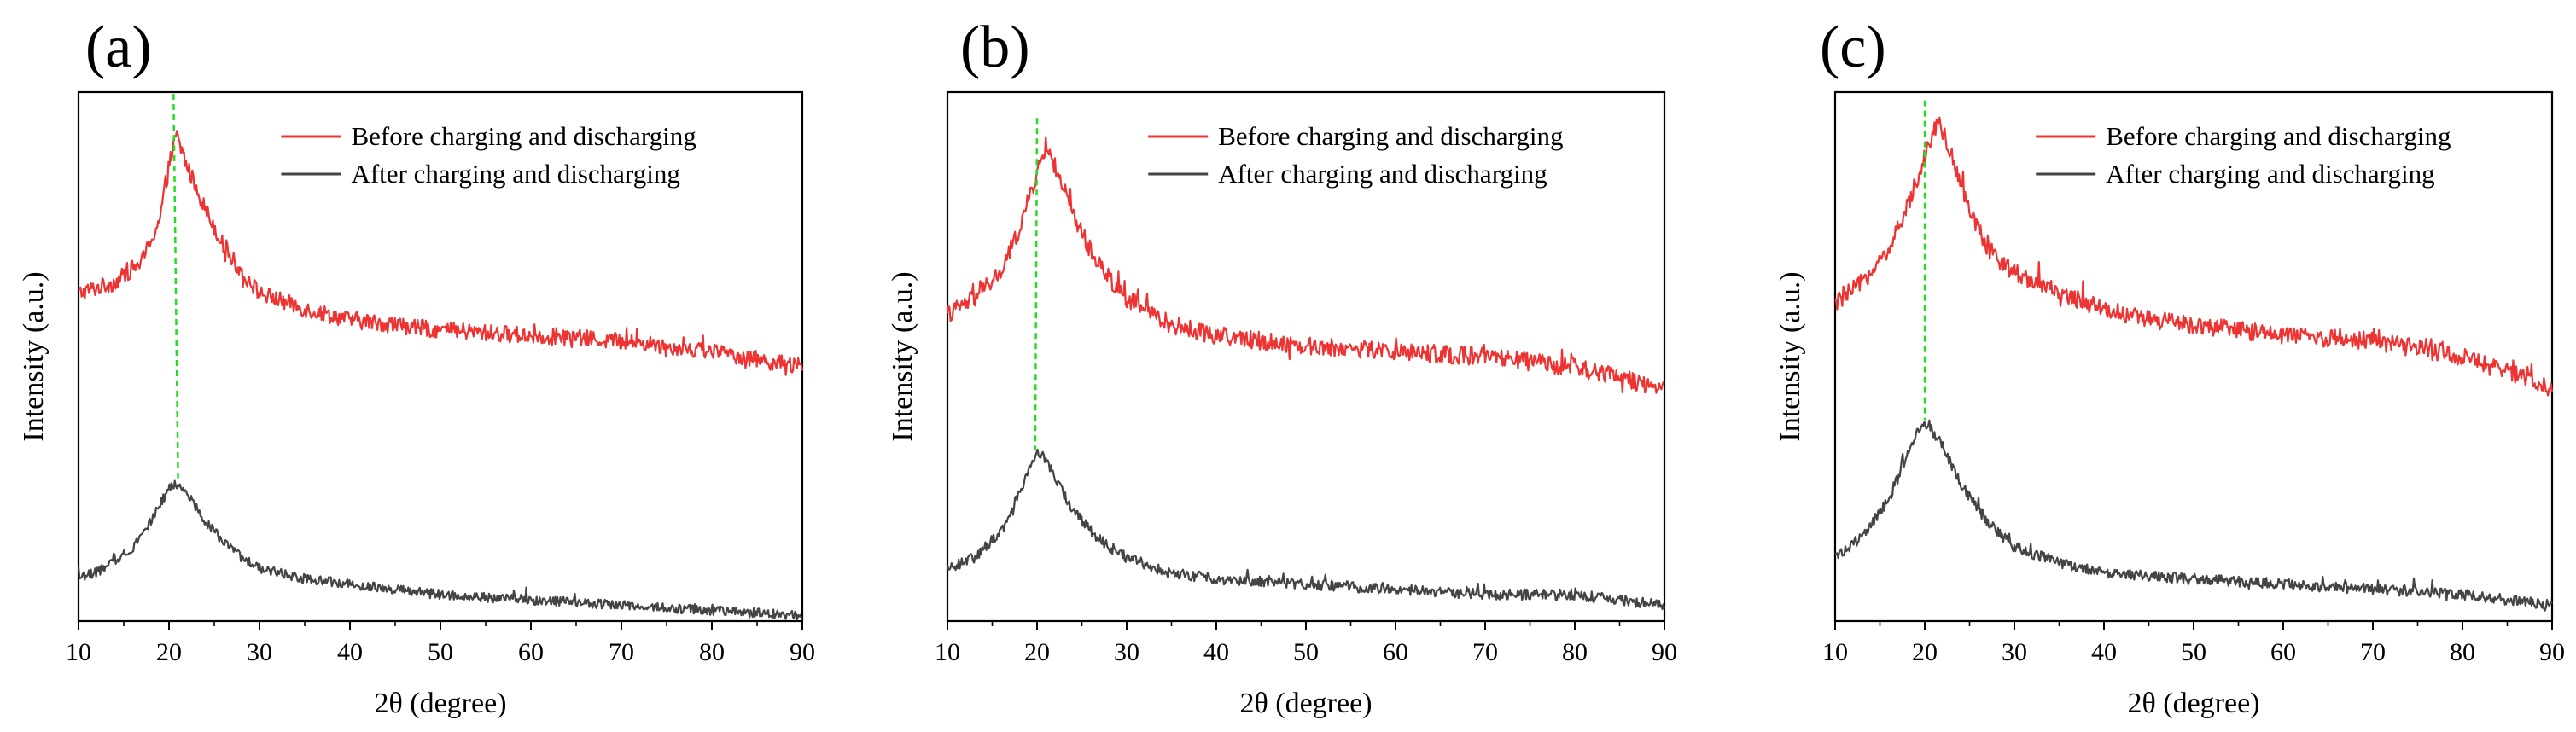  What do you see at coordinates (995, 47) in the screenshot?
I see `panel-label: (b)` at bounding box center [995, 47].